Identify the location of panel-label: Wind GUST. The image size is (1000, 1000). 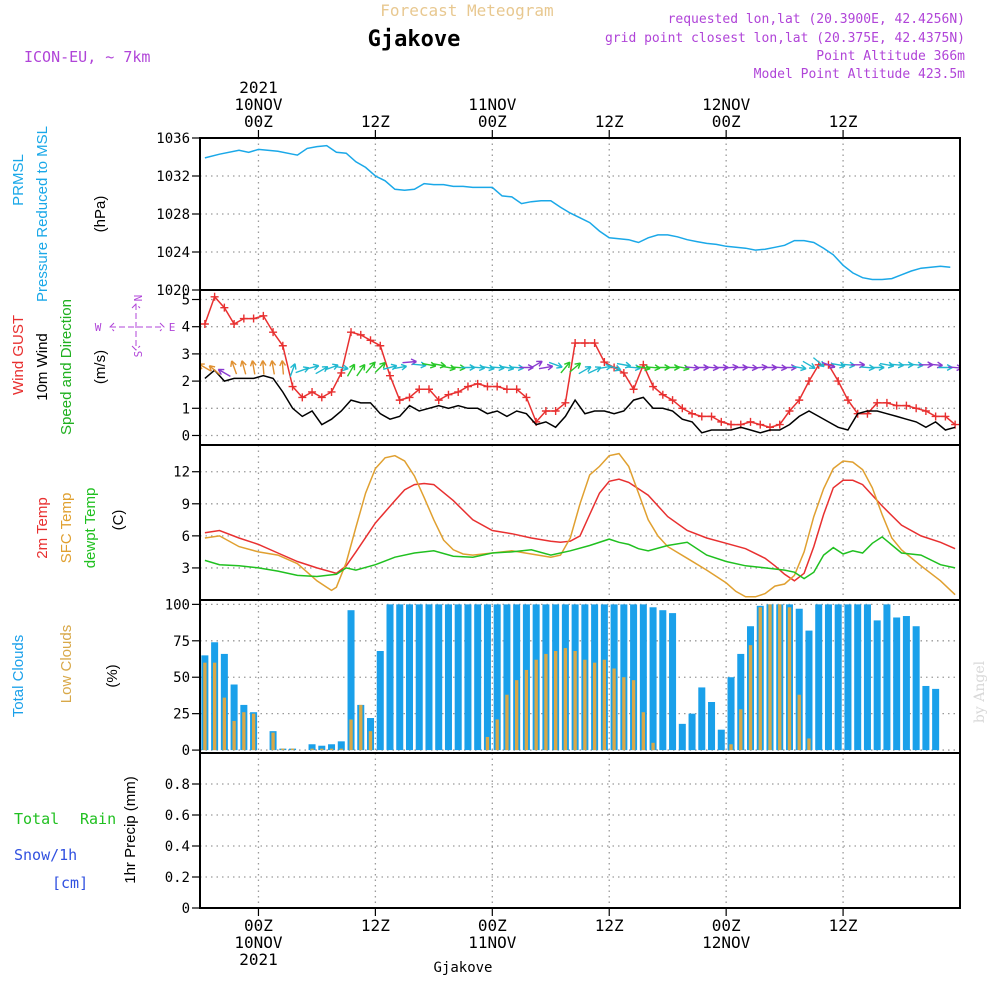
(18, 355).